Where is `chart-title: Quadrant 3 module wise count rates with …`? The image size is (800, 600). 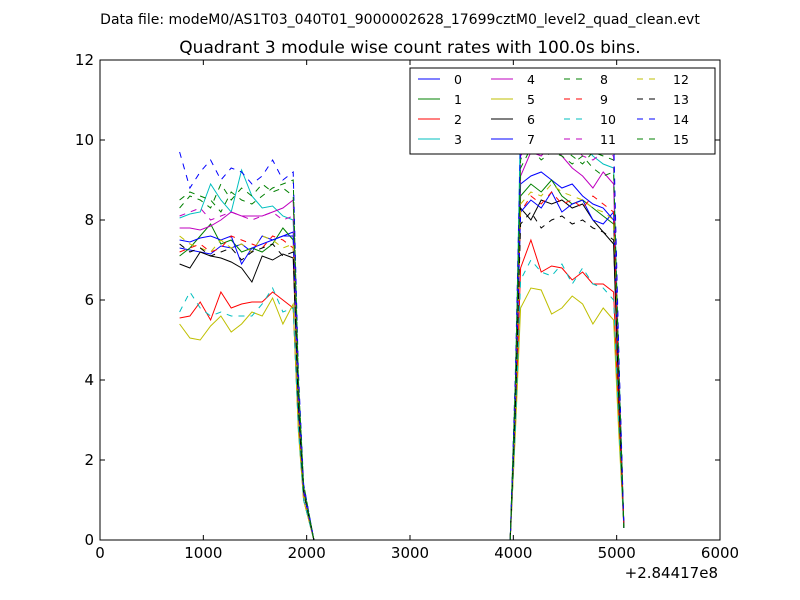
chart-title: Quadrant 3 module wise count rates with … is located at coordinates (409, 48).